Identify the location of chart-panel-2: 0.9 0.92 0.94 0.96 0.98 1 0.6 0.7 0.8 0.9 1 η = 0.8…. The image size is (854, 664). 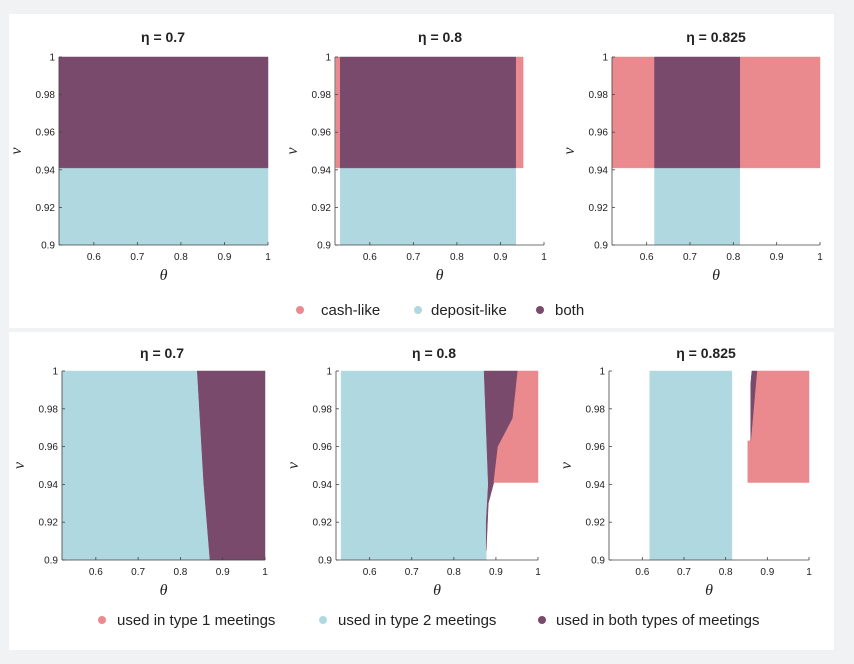
(415, 156).